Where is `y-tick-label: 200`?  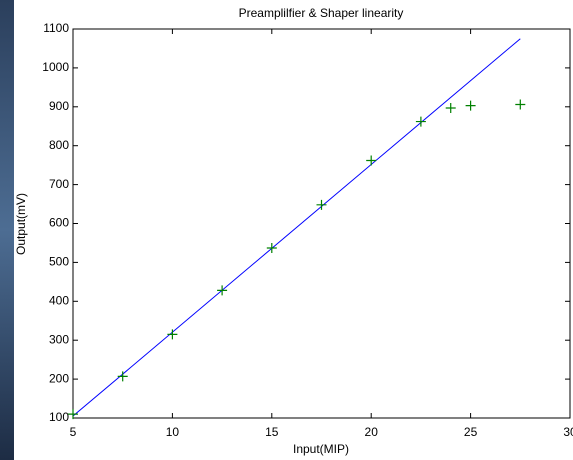 y-tick-label: 200 is located at coordinates (59, 378).